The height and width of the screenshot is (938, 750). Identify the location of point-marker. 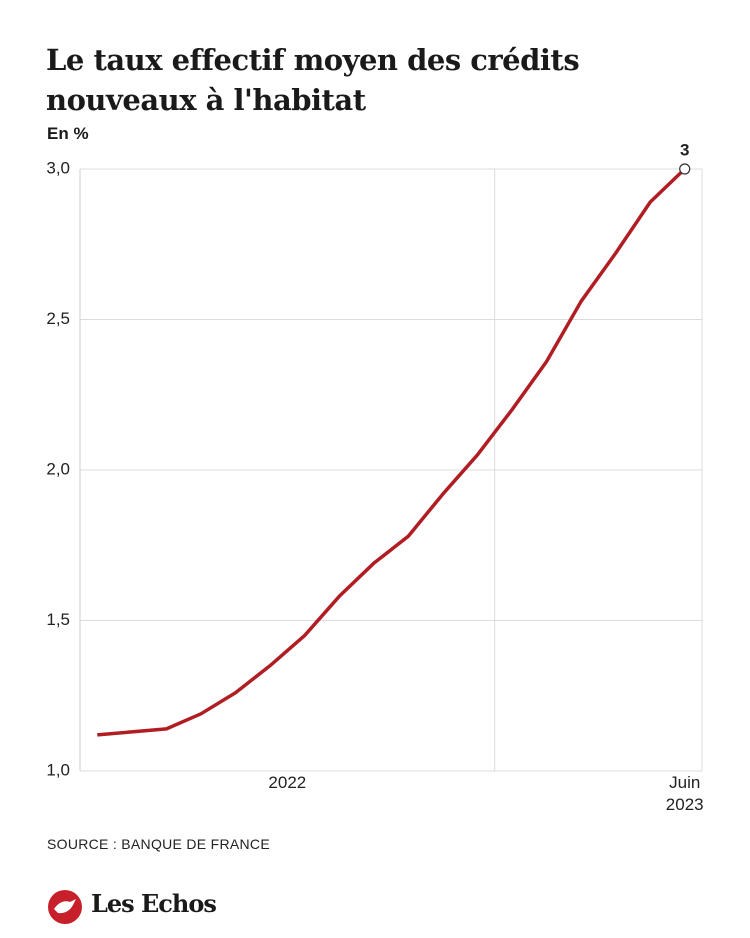
(685, 169).